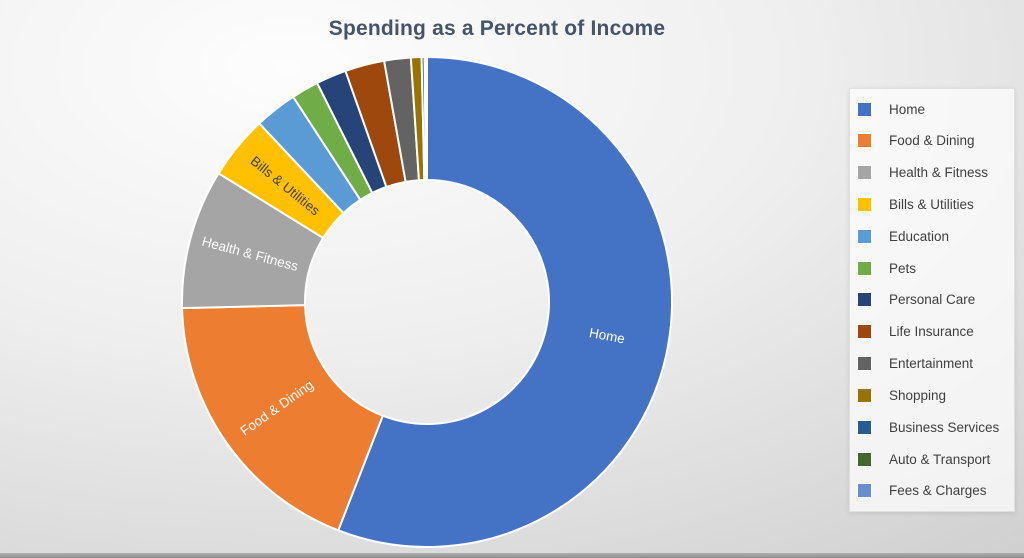  Describe the element at coordinates (426, 118) in the screenshot. I see `pie-slice-fees-charges` at that location.